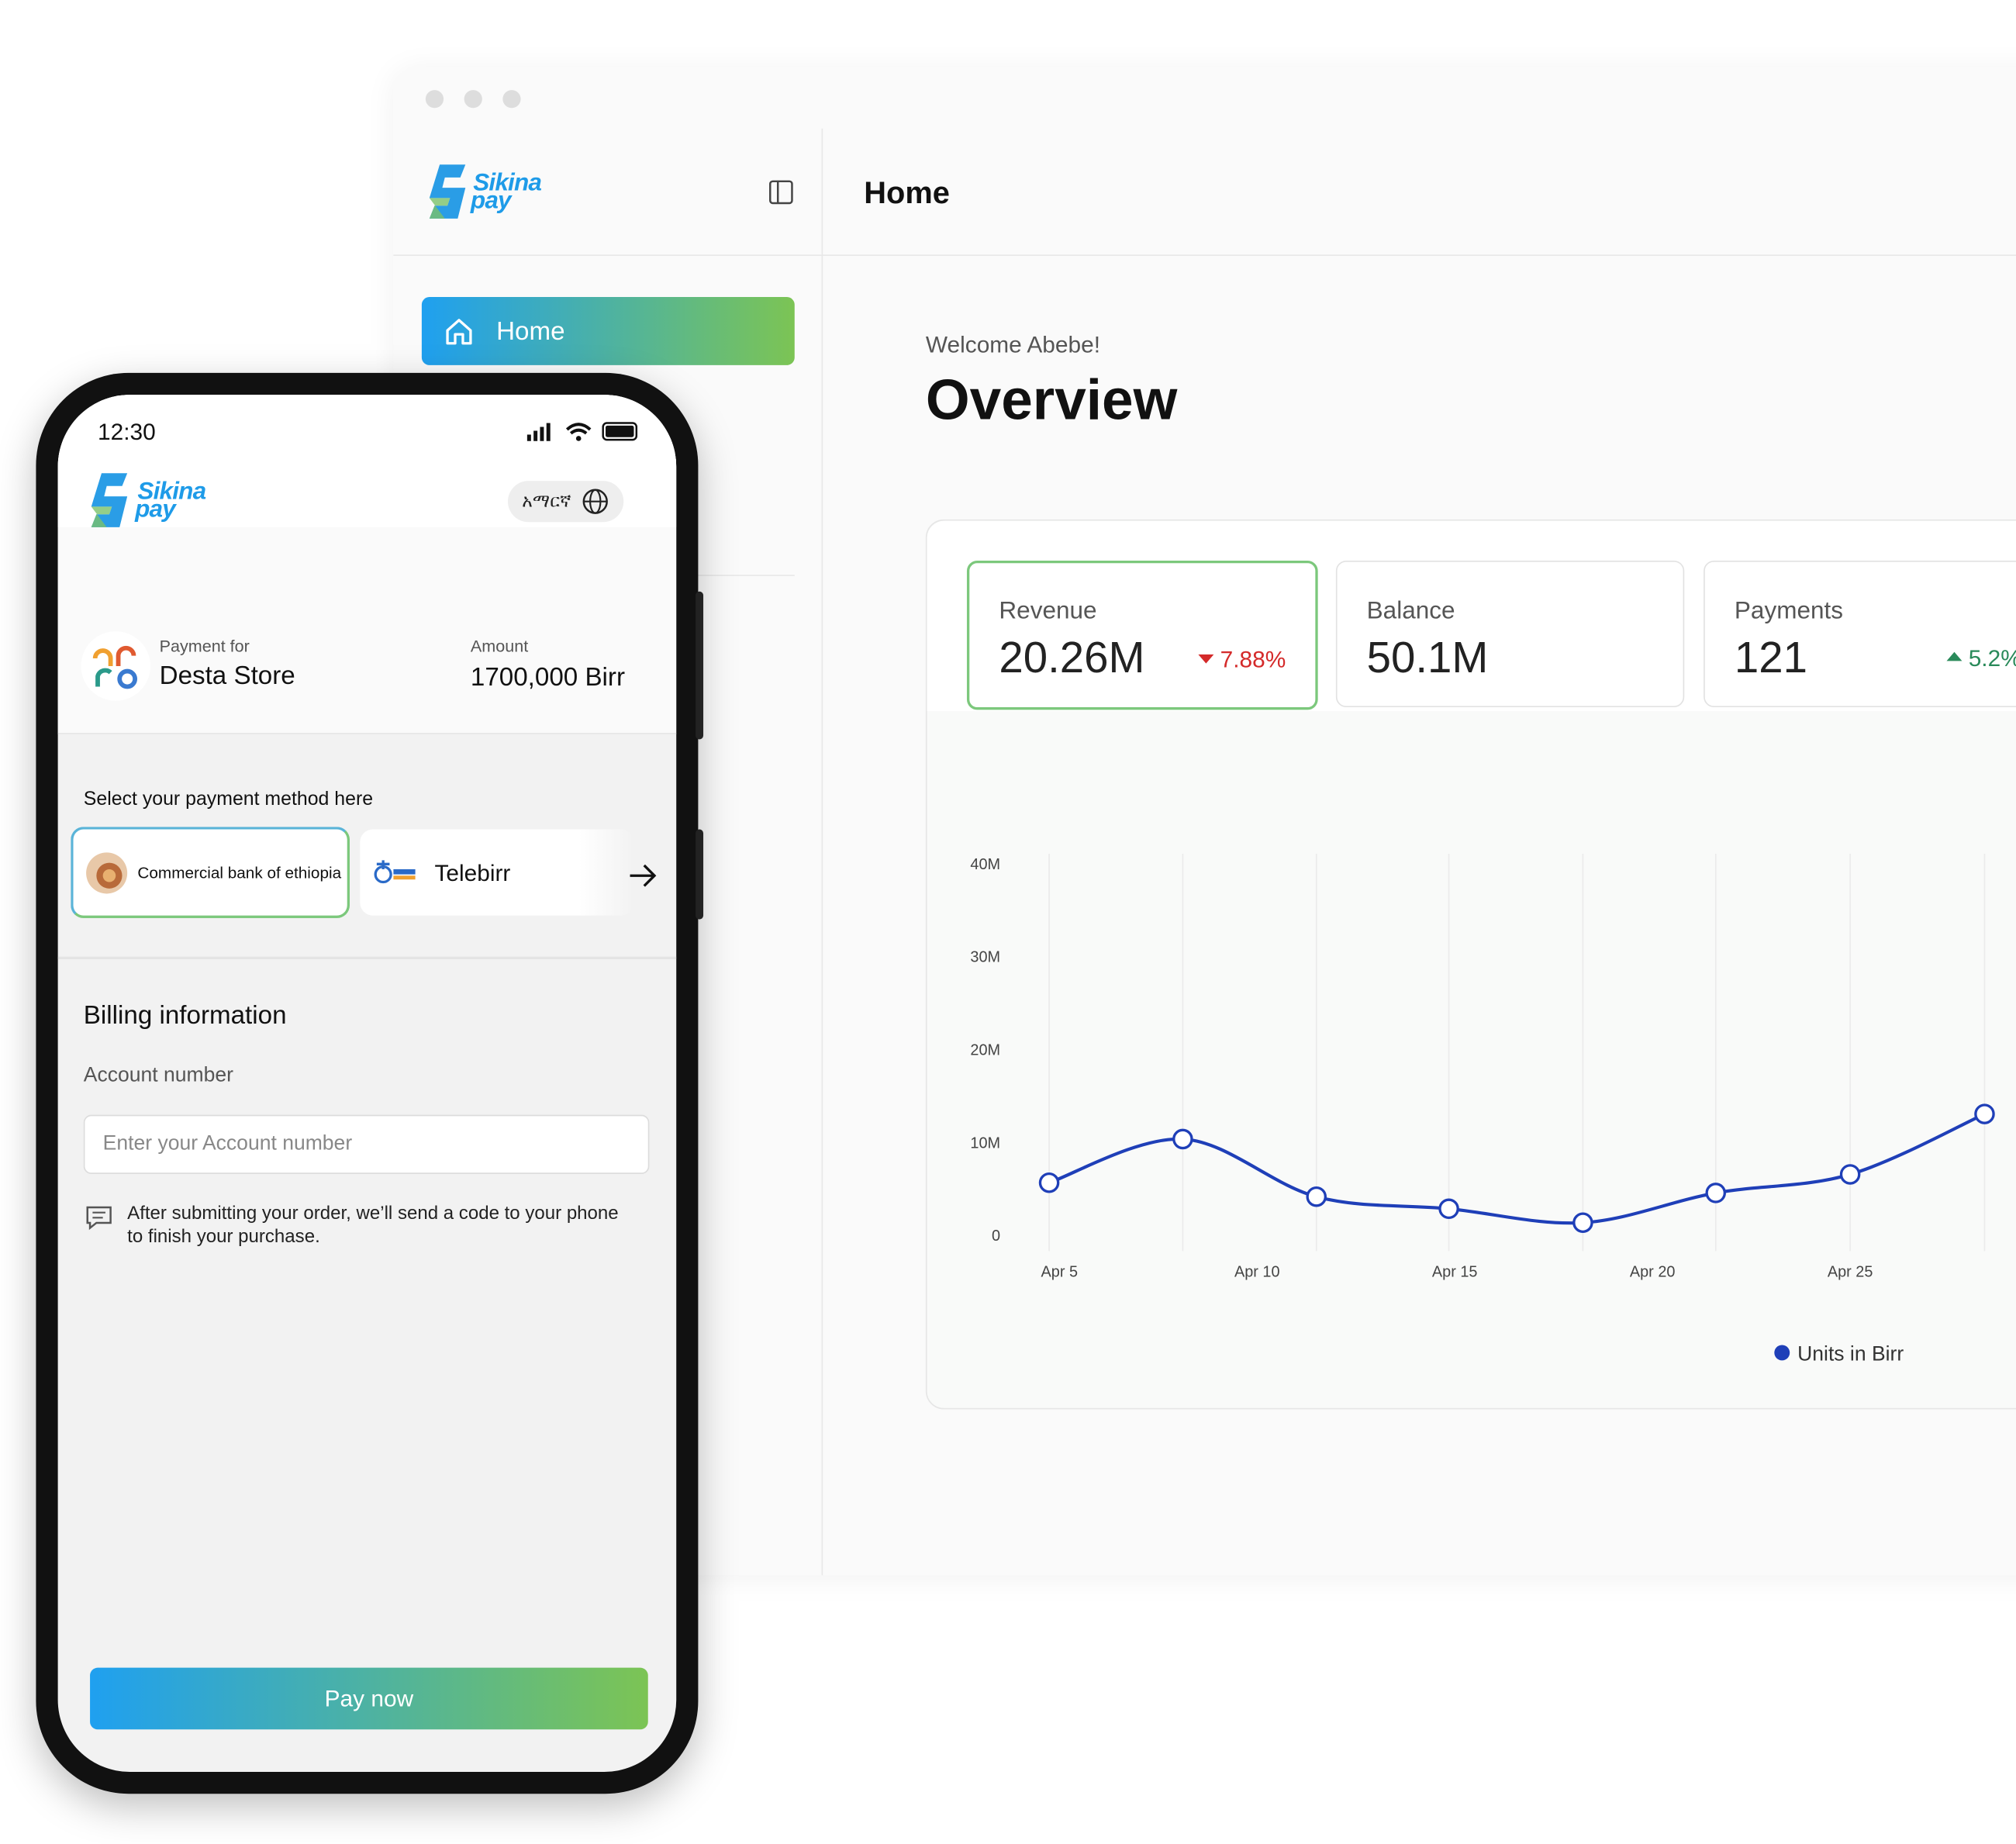 The width and height of the screenshot is (2016, 1844). I want to click on y-tick-label: 0, so click(996, 1236).